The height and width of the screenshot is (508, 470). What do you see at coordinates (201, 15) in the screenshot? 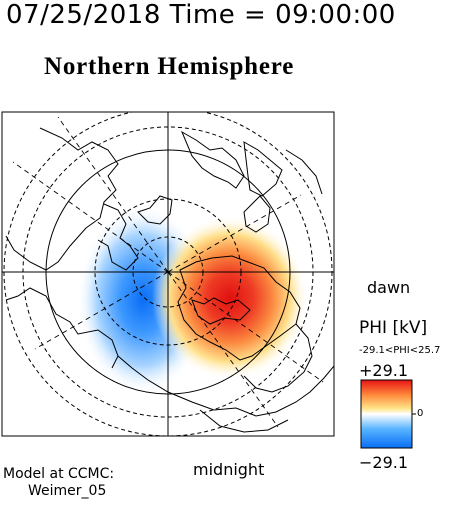
I see `time-header: 07/25/2018 Time = 09:00:00` at bounding box center [201, 15].